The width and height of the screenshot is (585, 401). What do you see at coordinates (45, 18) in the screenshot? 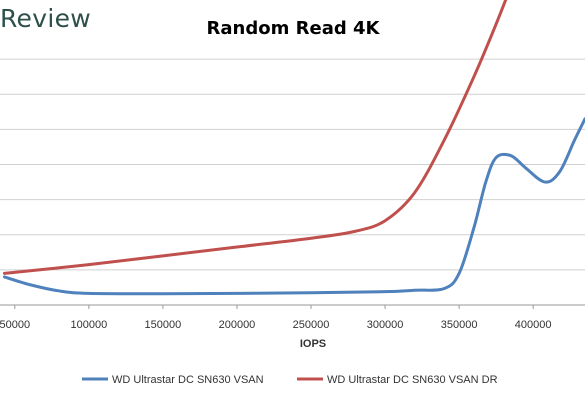
I see `brand-logo-text: Review` at bounding box center [45, 18].